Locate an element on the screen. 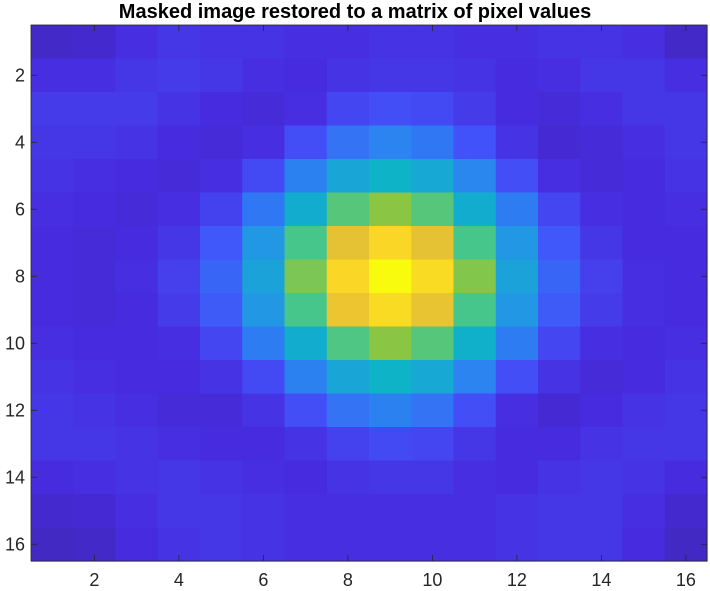 The height and width of the screenshot is (591, 710). y-tick-label: 16 is located at coordinates (15, 544).